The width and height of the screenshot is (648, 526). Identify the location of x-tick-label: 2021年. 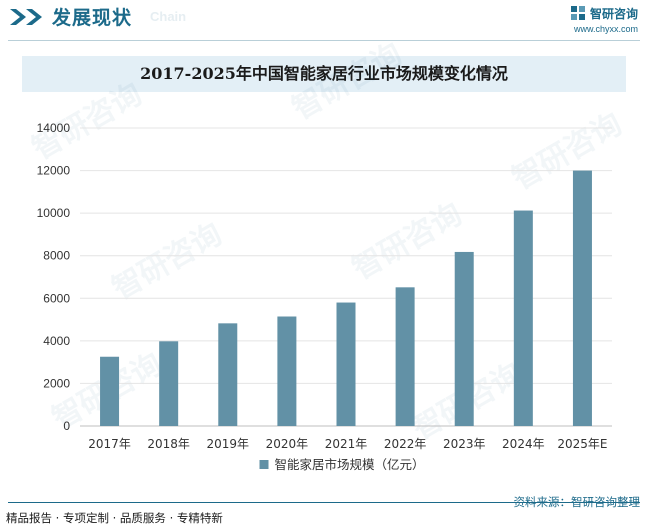
(346, 444).